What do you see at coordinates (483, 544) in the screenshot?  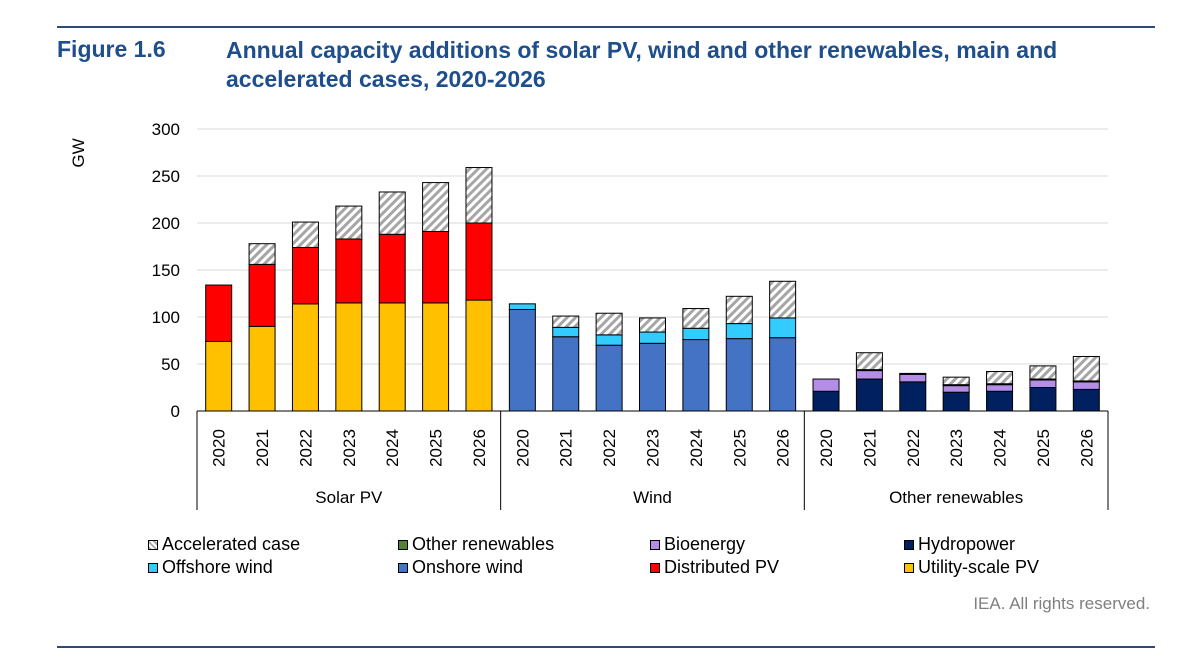 I see `legend-label: Other renewables` at bounding box center [483, 544].